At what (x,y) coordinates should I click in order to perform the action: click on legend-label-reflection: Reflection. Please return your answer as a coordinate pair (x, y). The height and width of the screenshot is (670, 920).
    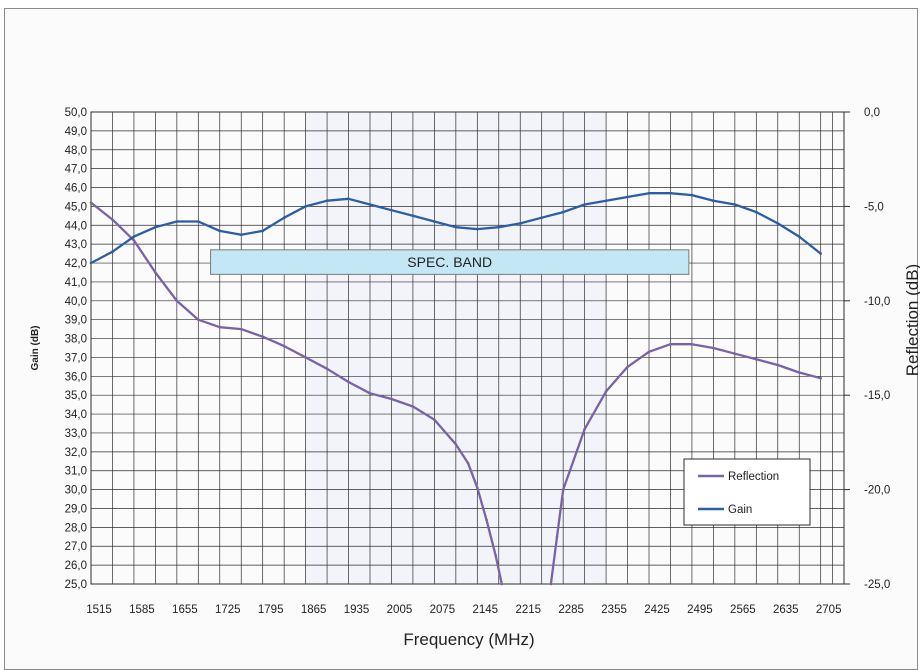
    Looking at the image, I should click on (753, 477).